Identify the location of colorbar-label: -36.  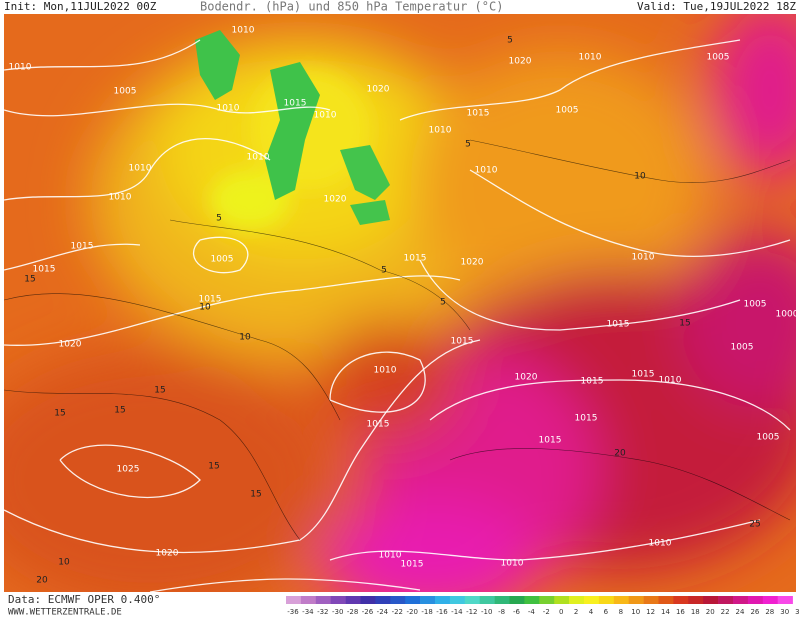
(293, 612).